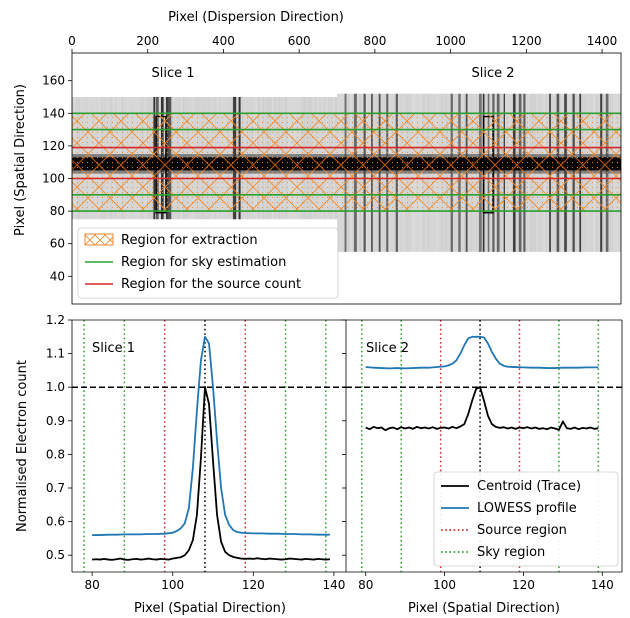  Describe the element at coordinates (529, 486) in the screenshot. I see `legend-centroid-label: Centroid (Trace)` at that location.